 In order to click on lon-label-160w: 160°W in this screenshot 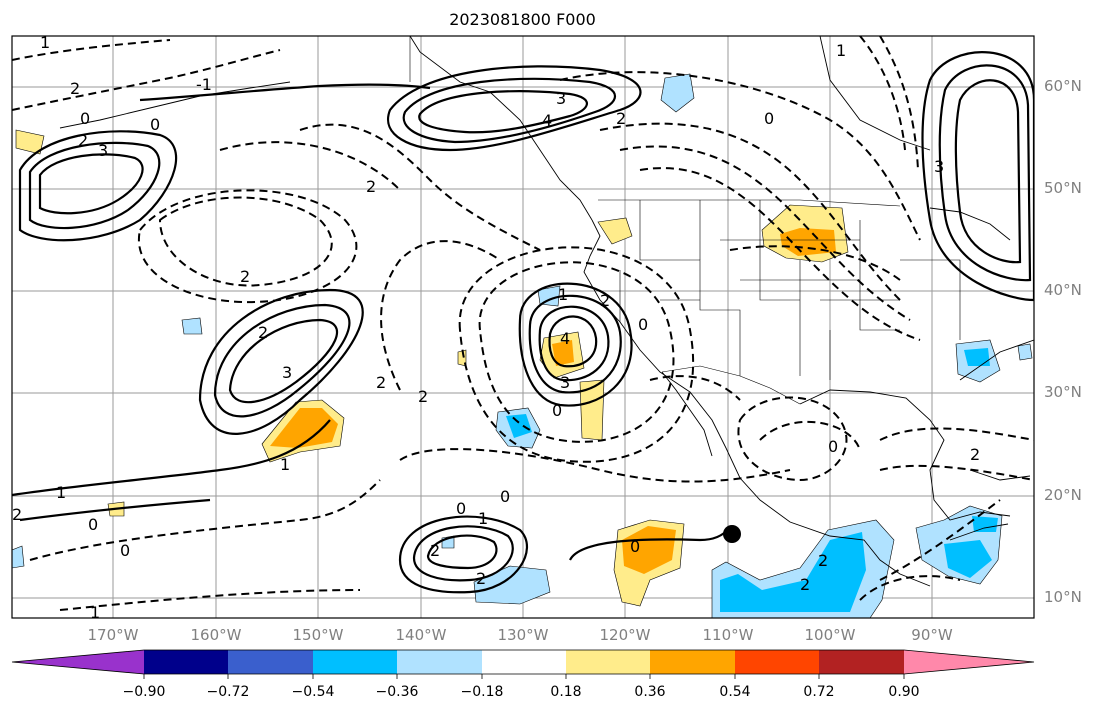, I will do `click(216, 635)`.